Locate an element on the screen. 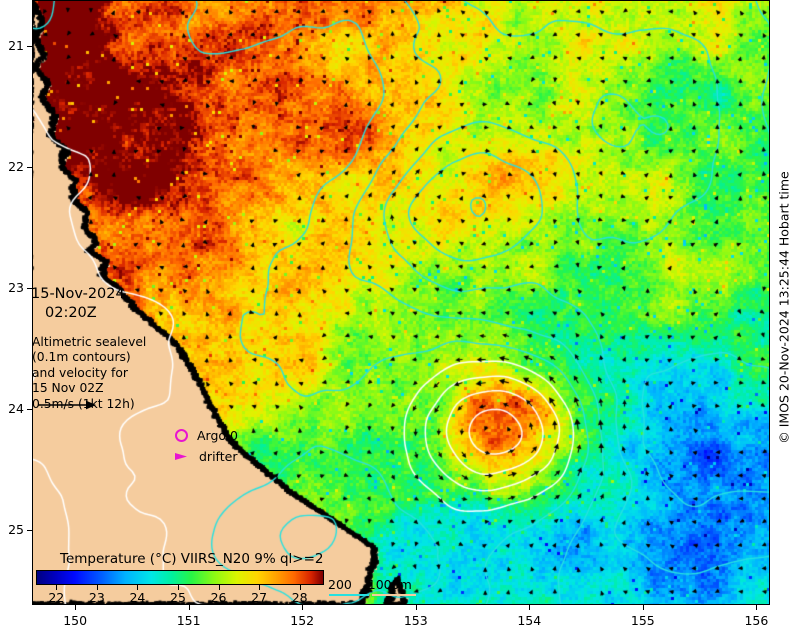  x-axis-label: 150 is located at coordinates (75, 620).